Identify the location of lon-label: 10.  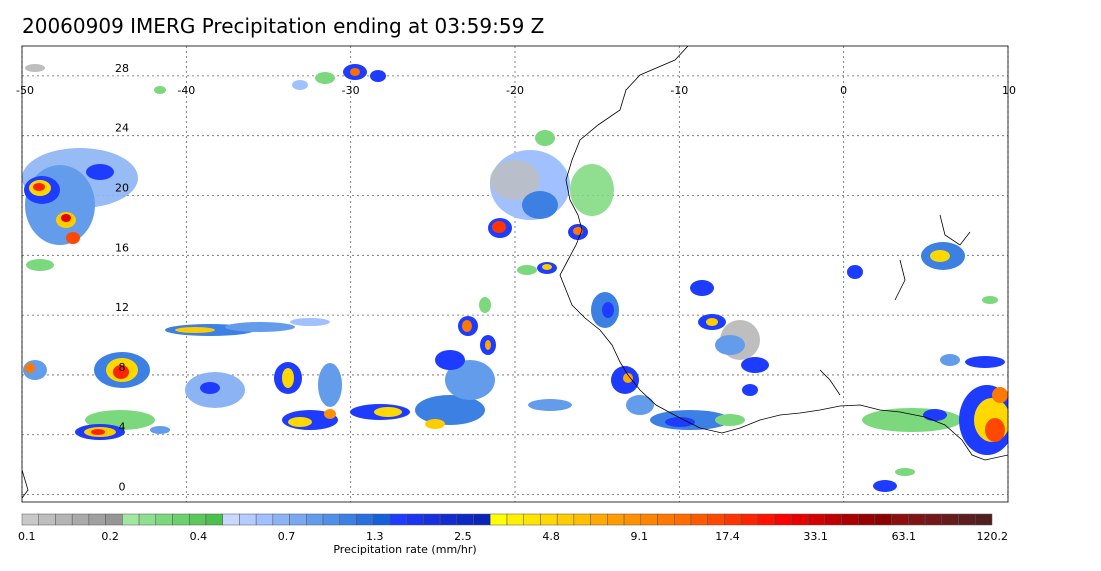
(1009, 90).